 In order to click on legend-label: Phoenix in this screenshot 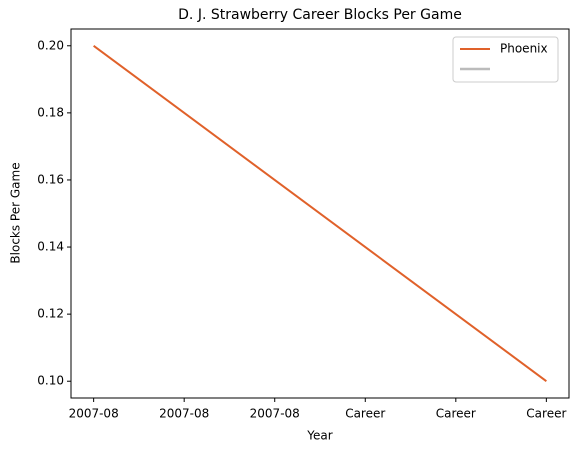, I will do `click(524, 49)`.